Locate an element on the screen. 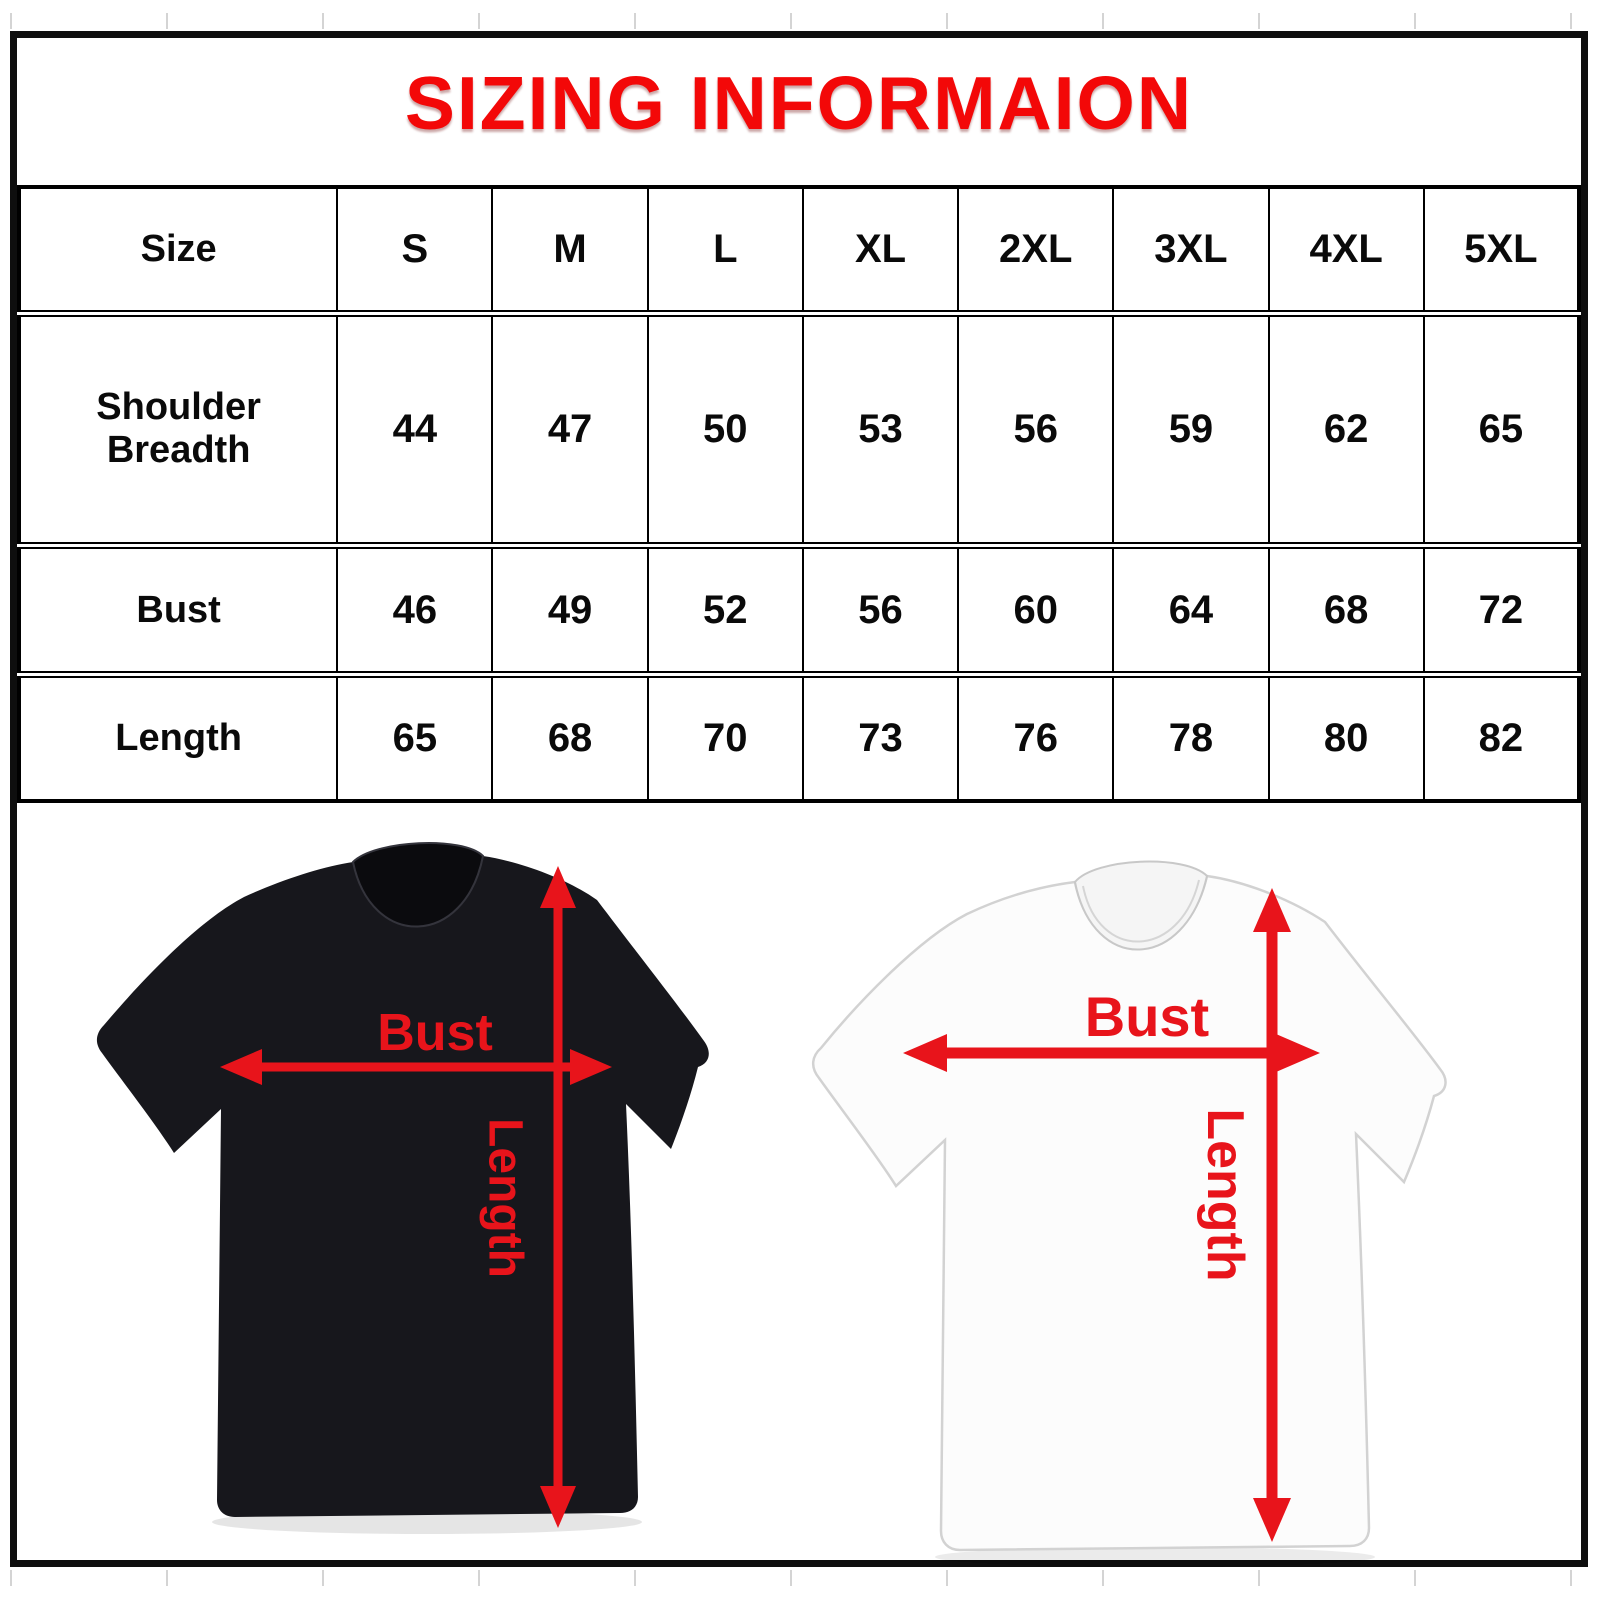 The height and width of the screenshot is (1600, 1600). grid-ticks-bottom is located at coordinates (799, 1578).